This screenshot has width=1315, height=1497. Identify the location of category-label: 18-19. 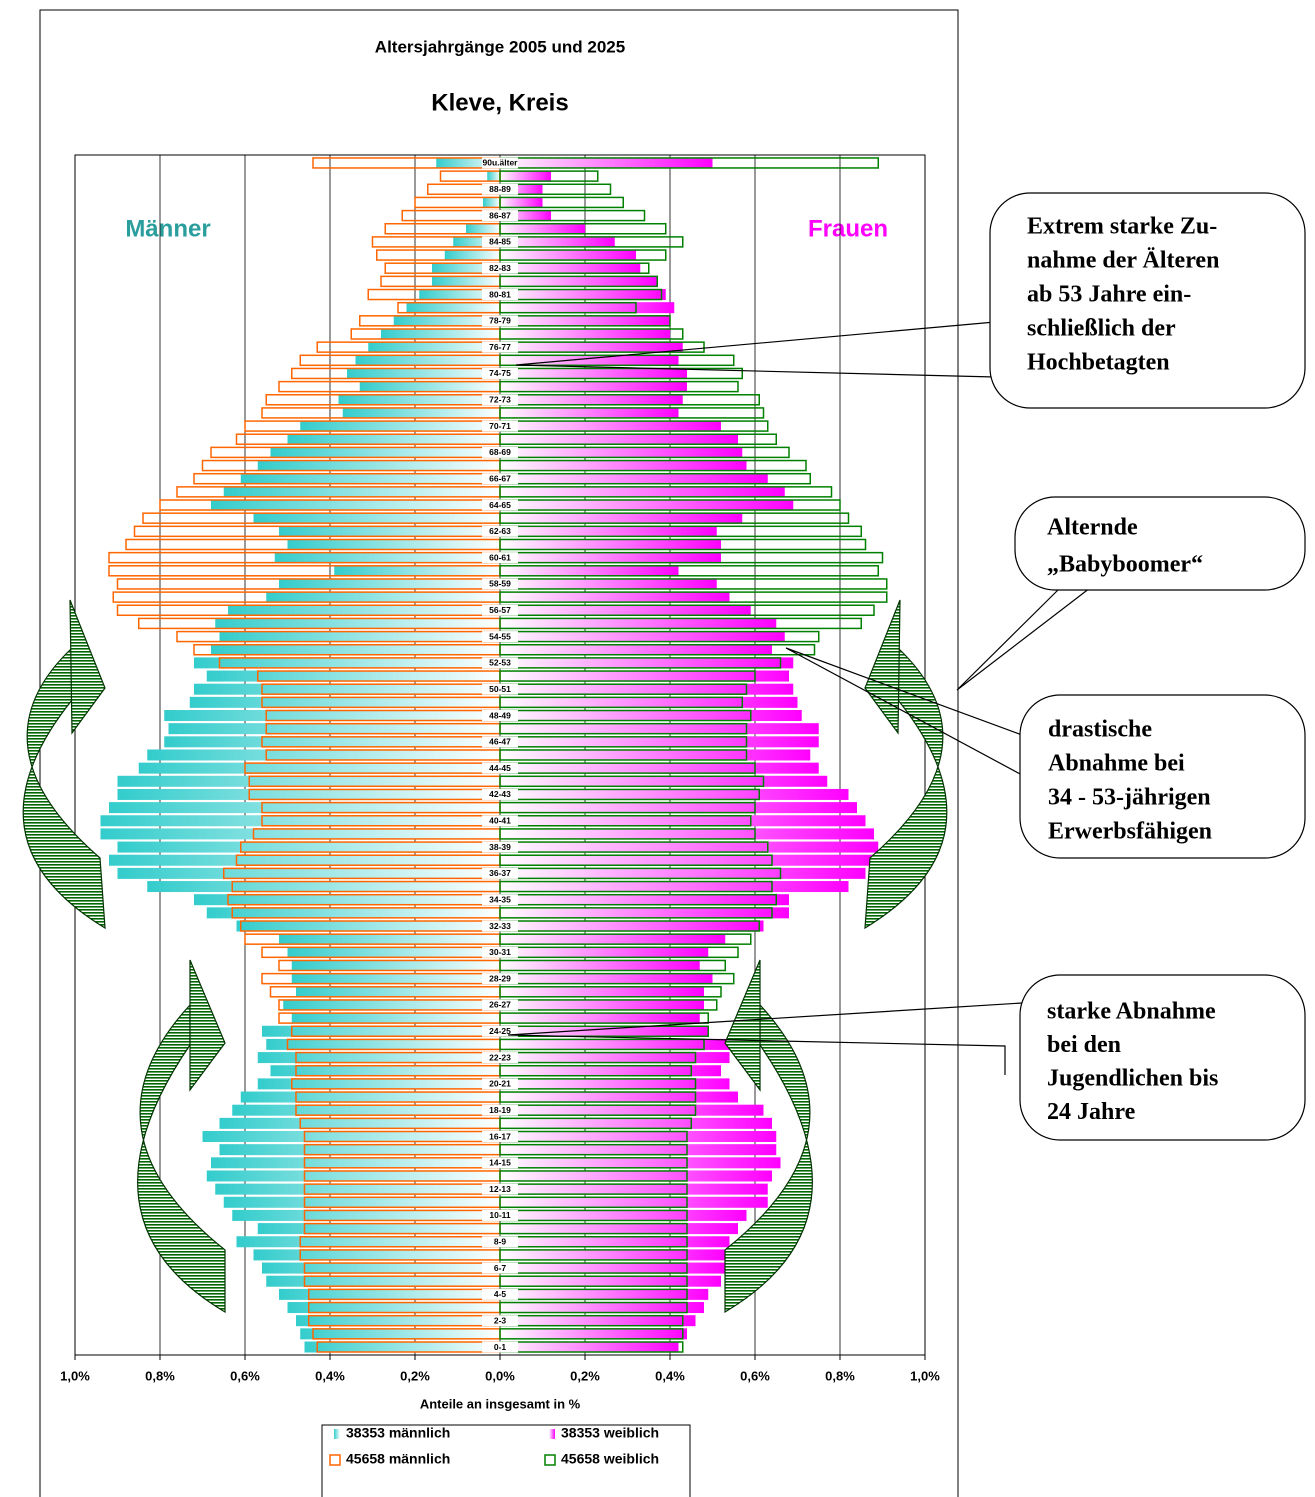
(500, 1110).